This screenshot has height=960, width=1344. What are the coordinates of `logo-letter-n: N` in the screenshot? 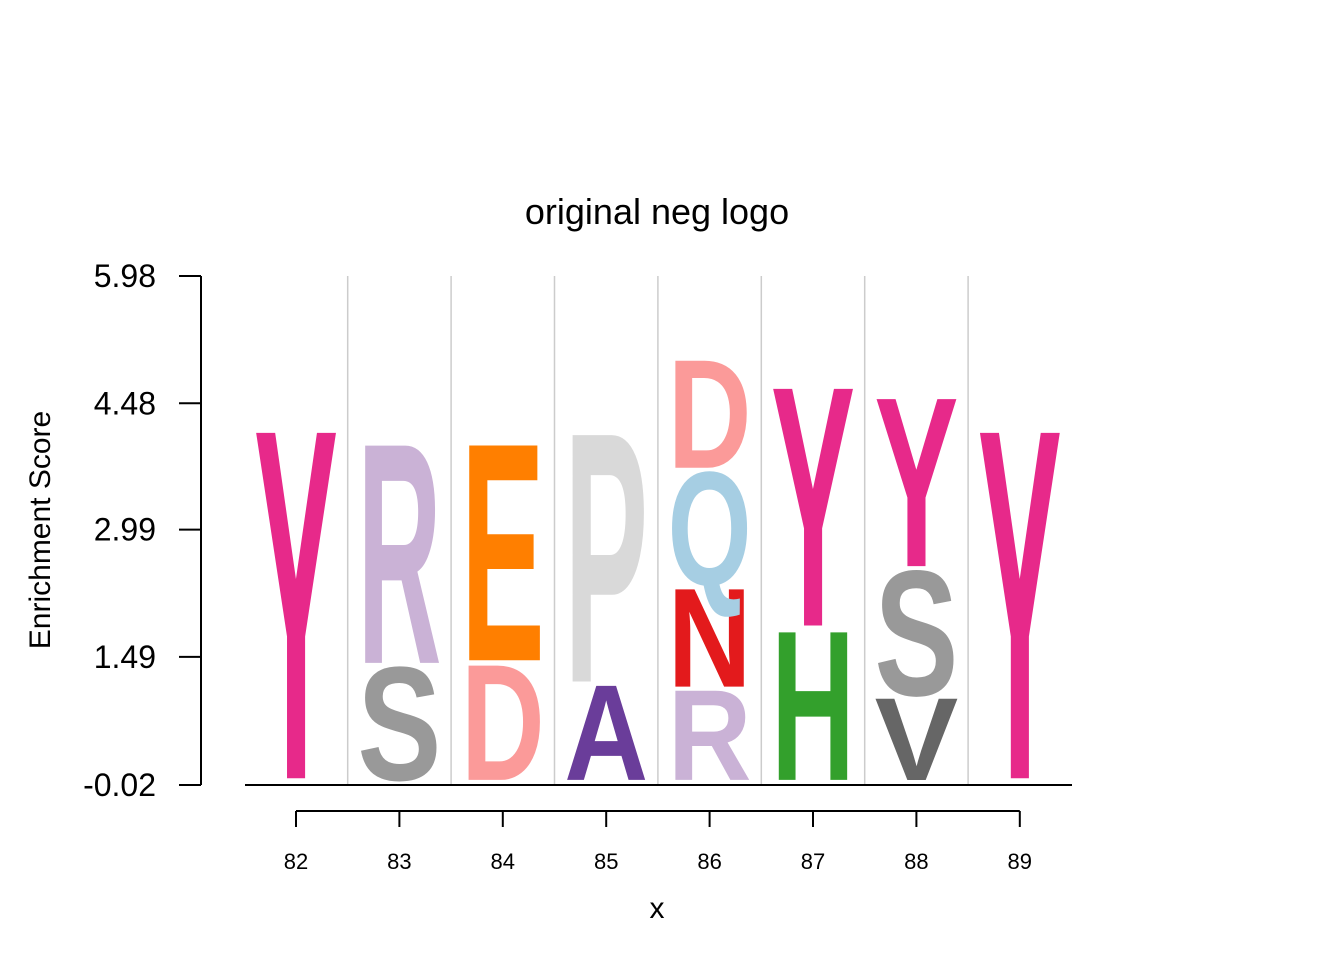 It's located at (710, 638).